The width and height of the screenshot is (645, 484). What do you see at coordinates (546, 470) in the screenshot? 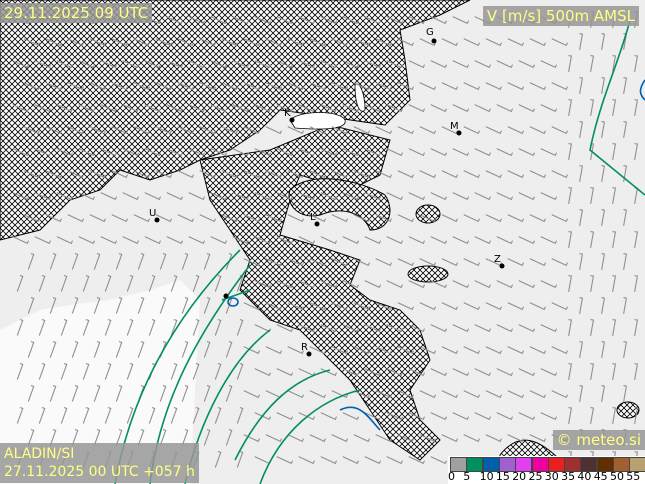
I see `color-legend: 0 5 10 15 20 25 30 35 40 45 50 55` at bounding box center [546, 470].